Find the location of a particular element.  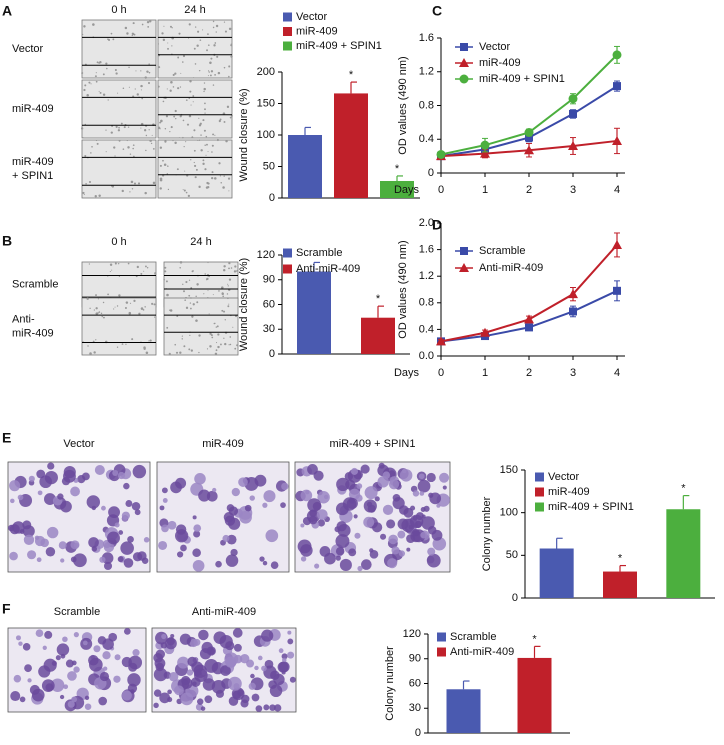

y-axis-label: OD values (490 nm) is located at coordinates (403, 105).